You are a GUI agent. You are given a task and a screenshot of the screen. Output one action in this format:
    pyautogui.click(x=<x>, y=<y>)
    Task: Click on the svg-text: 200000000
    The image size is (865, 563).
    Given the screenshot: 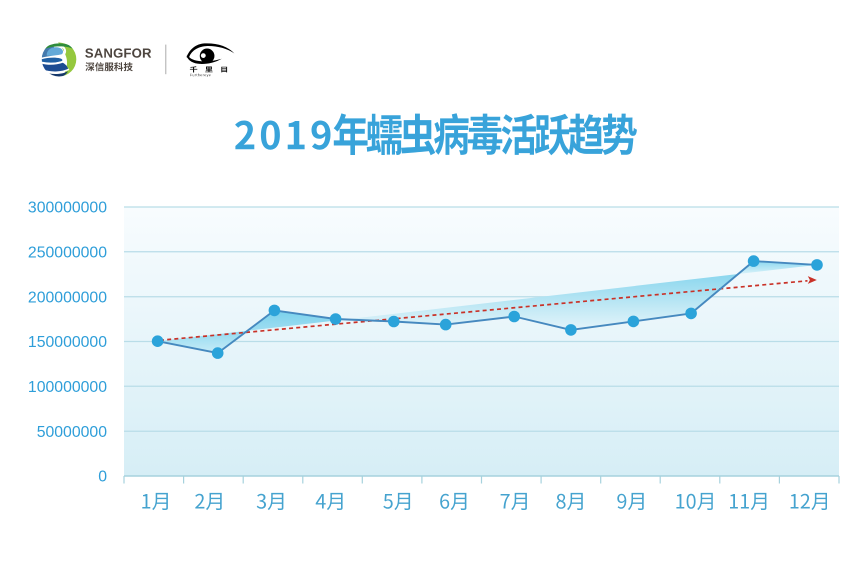 What is the action you would take?
    pyautogui.click(x=67, y=297)
    